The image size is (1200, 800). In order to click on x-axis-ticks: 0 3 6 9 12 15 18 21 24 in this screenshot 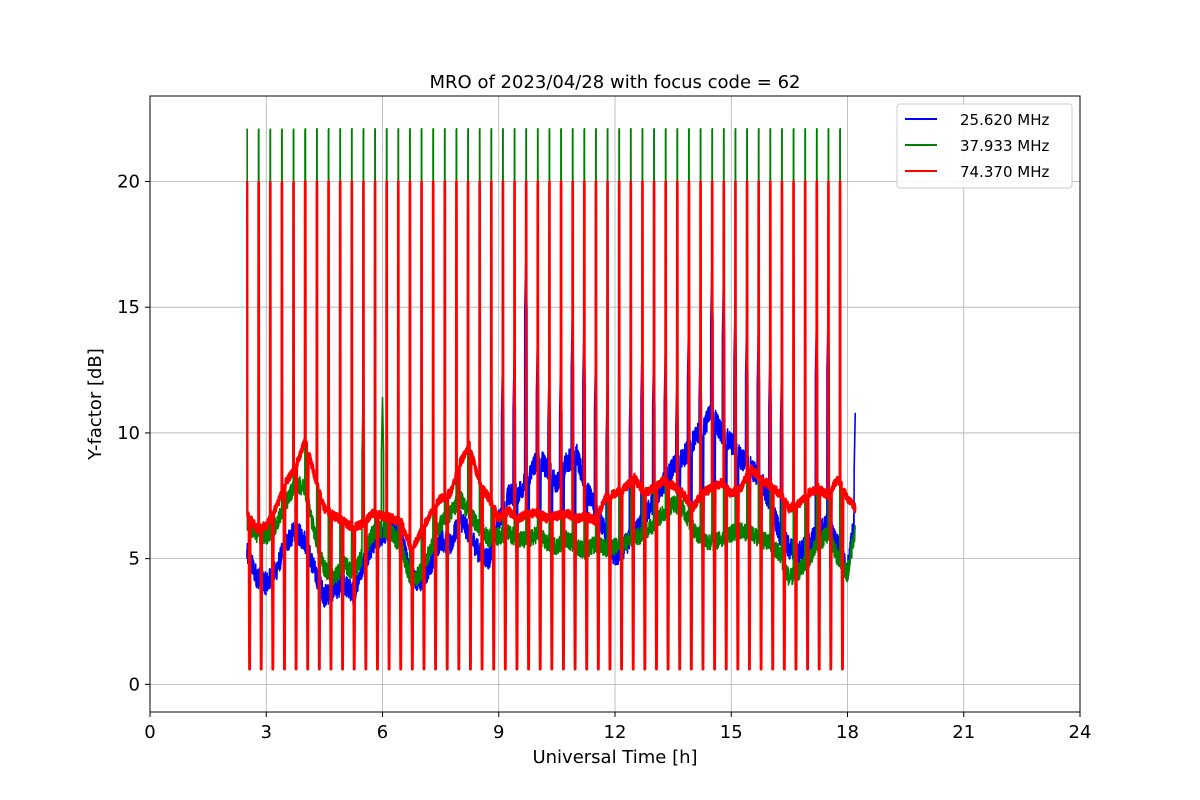, I will do `click(617, 727)`.